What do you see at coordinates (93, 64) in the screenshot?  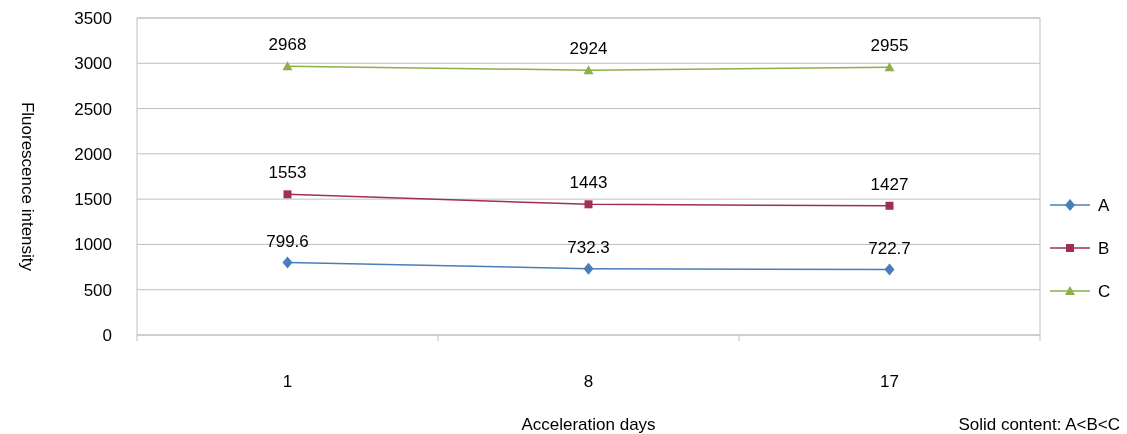 I see `y-tick-label: 3000` at bounding box center [93, 64].